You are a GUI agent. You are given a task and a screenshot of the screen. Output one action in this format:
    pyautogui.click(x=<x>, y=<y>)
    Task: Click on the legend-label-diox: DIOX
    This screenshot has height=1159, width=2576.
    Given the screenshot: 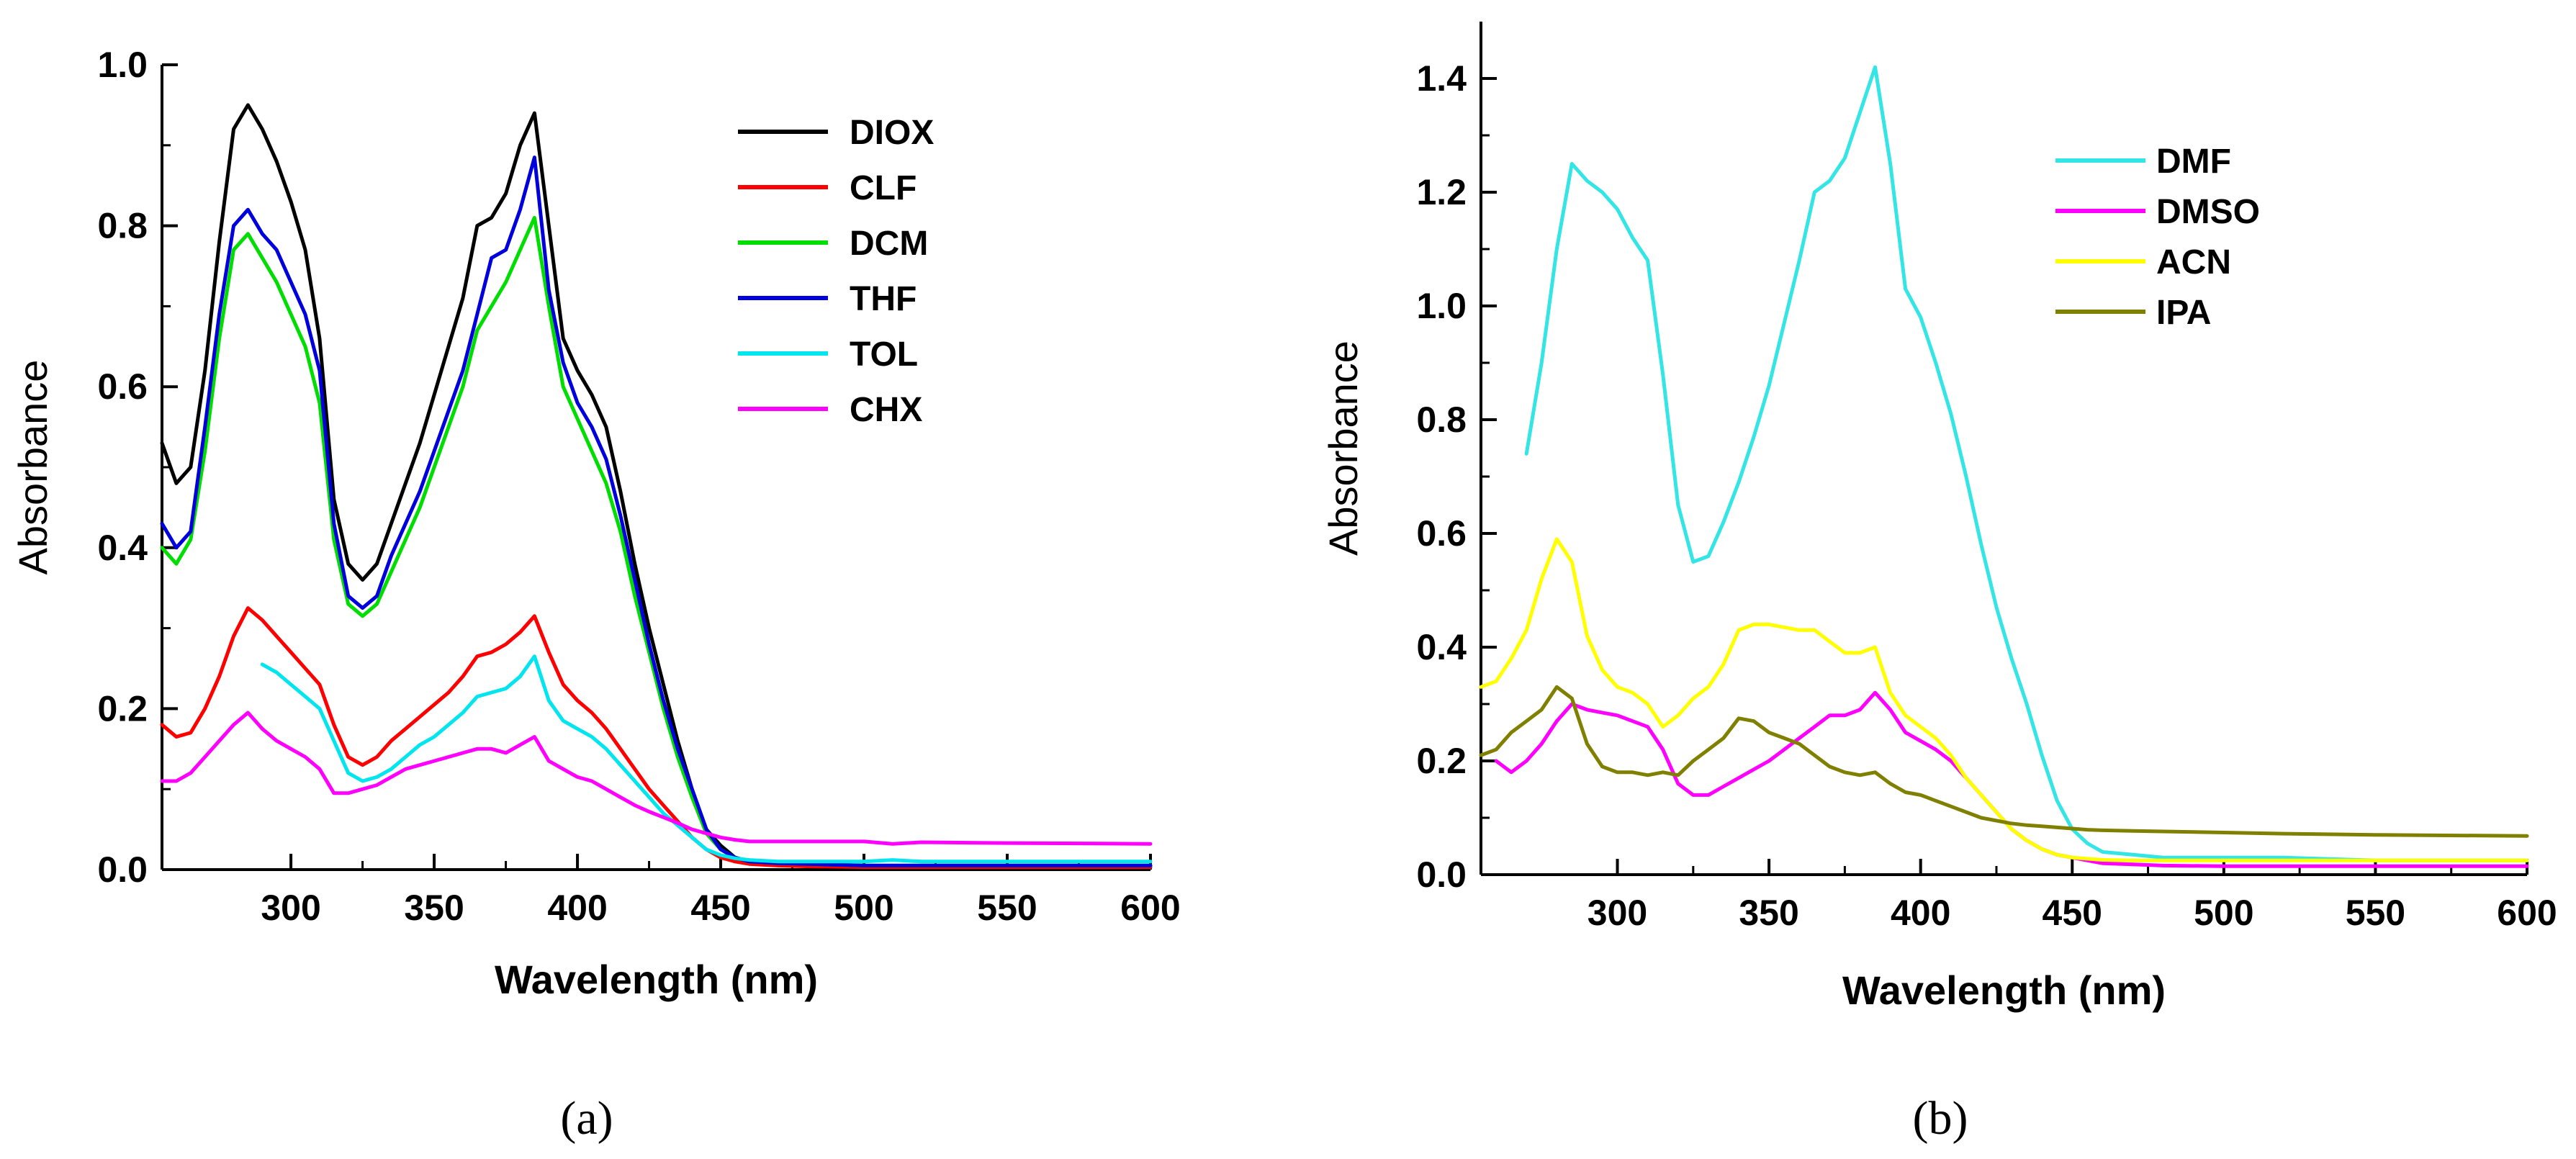 What is the action you would take?
    pyautogui.click(x=892, y=133)
    